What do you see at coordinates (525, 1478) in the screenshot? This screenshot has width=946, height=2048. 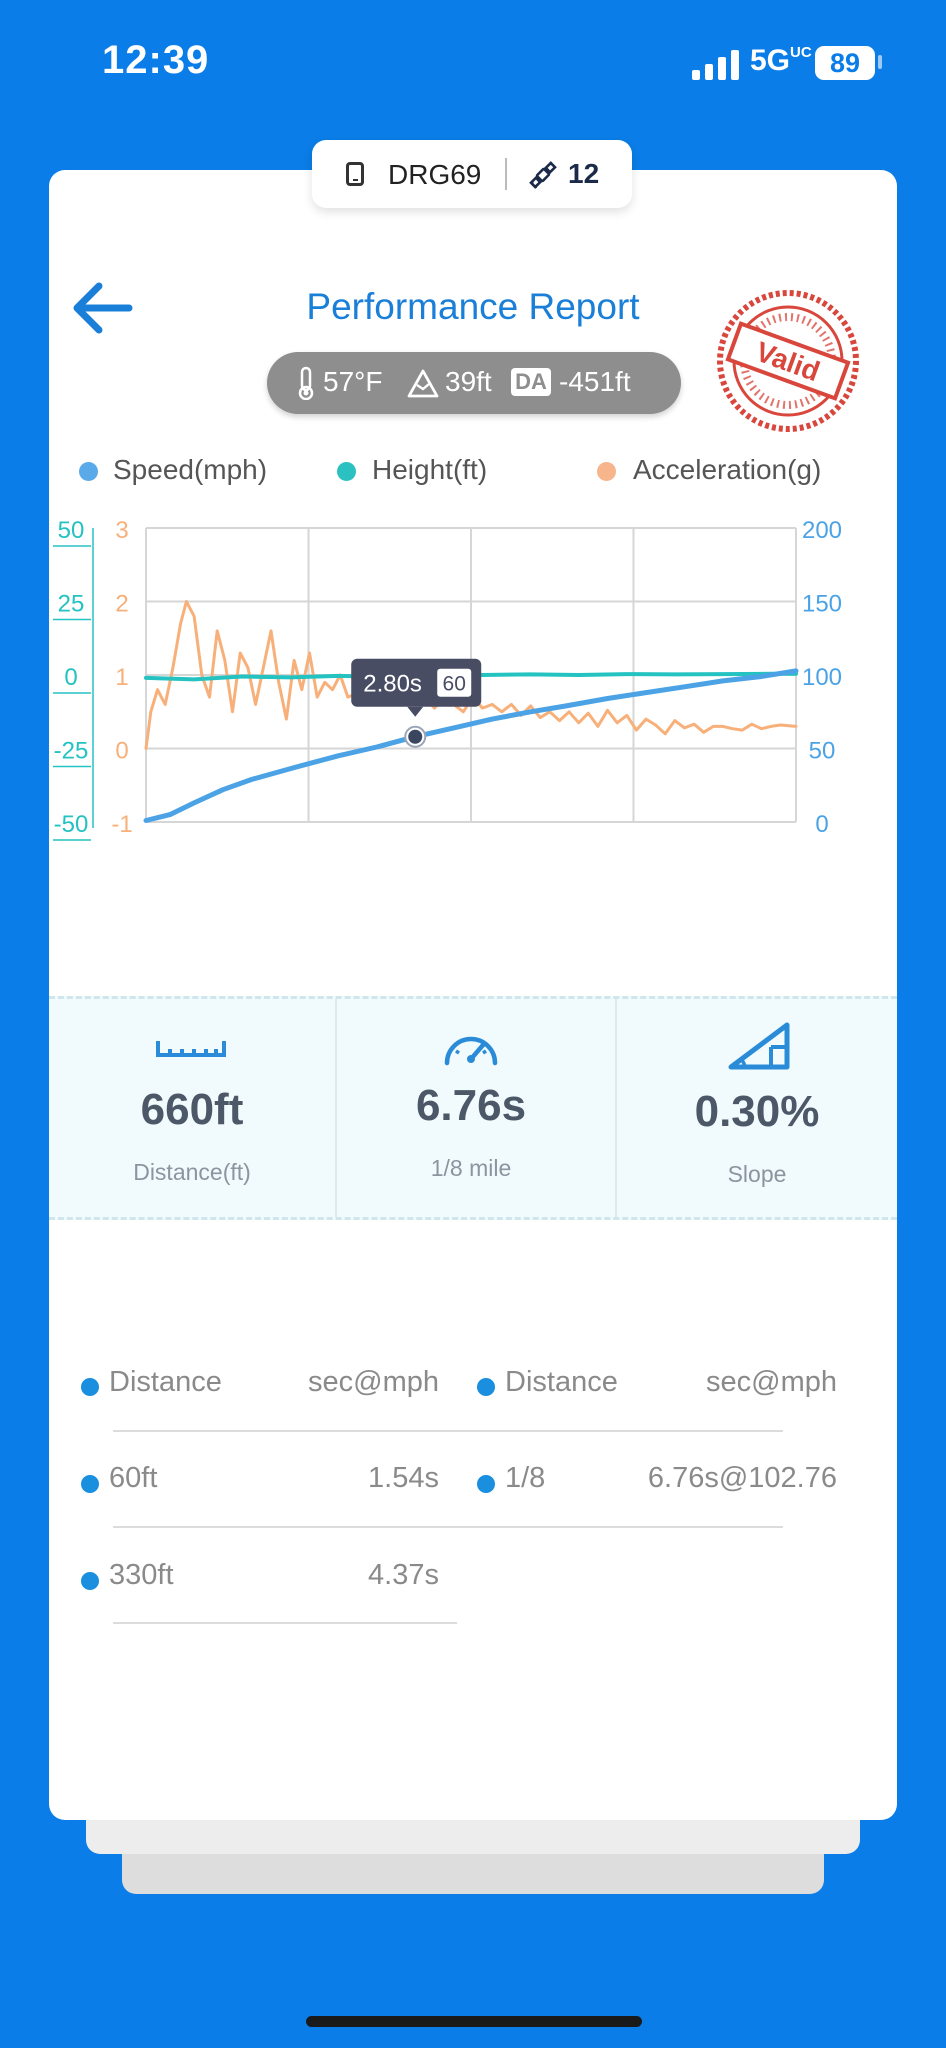 I see `split-distance: 1/8` at bounding box center [525, 1478].